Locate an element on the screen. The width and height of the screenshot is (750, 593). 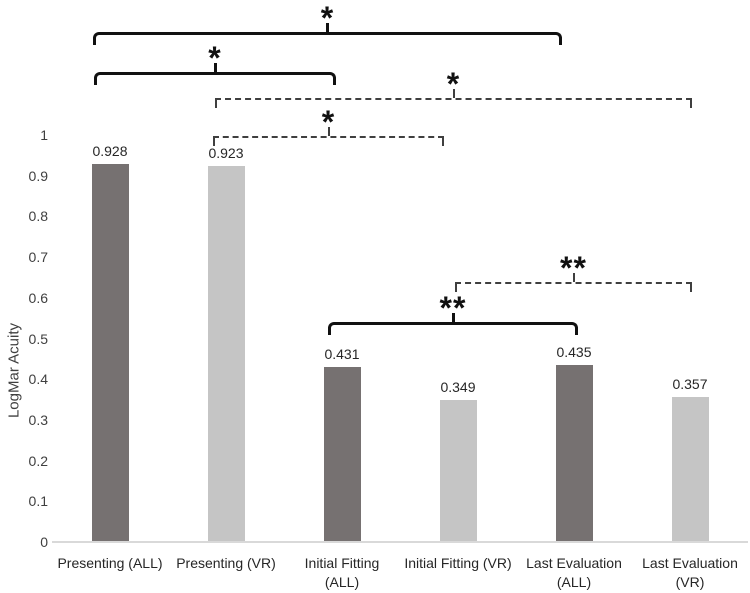
y-tick-label-0-2: 0.2 is located at coordinates (38, 460).